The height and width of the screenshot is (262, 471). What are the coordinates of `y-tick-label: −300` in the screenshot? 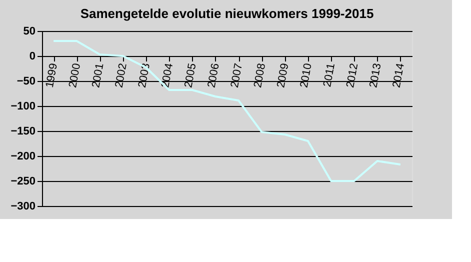 It's located at (23, 206).